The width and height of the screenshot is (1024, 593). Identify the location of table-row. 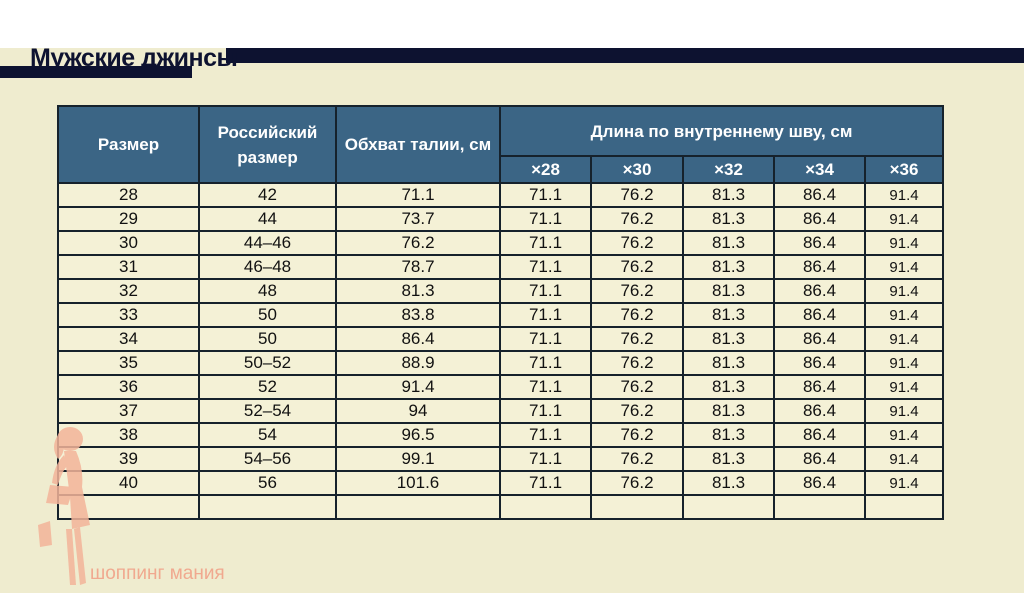
(500, 507).